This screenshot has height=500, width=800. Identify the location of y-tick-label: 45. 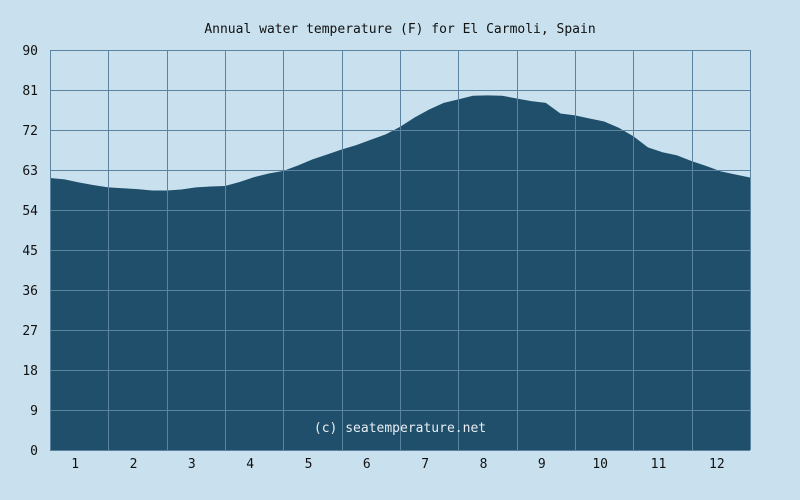
(30, 251).